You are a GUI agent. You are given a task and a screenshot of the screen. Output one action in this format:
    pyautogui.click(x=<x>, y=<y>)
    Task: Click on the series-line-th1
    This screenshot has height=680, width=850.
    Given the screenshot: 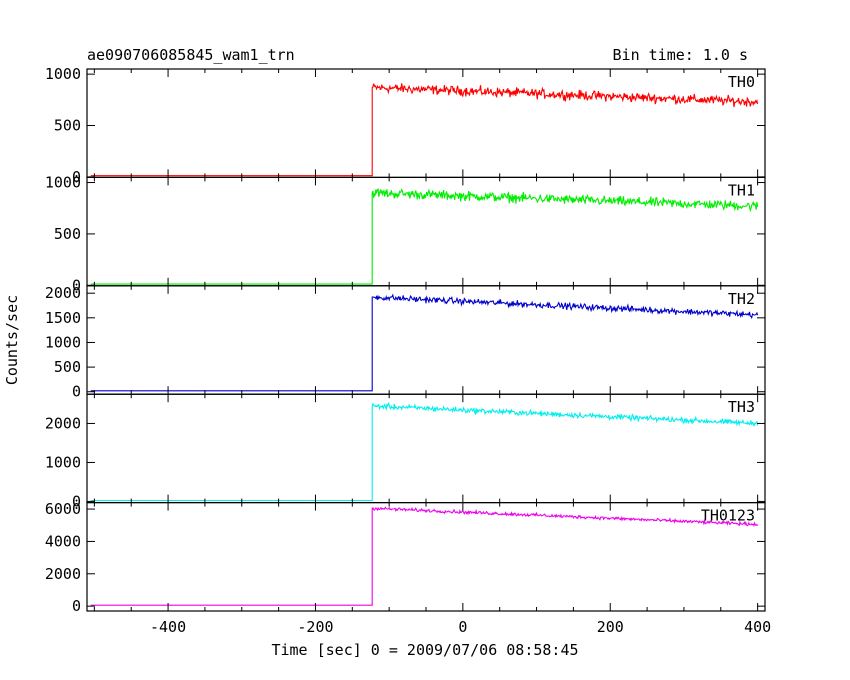 What is the action you would take?
    pyautogui.click(x=424, y=236)
    